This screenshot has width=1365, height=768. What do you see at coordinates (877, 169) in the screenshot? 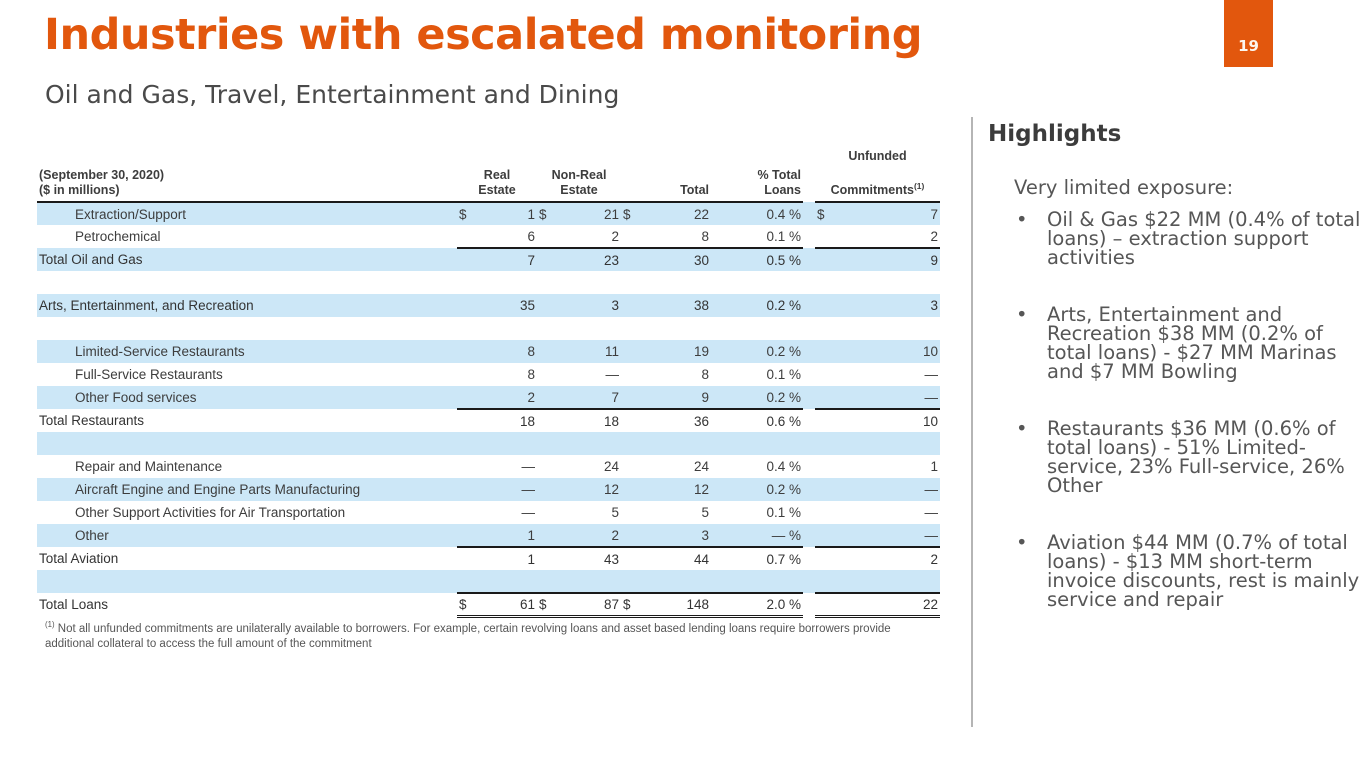
I see `col-header-unfunded-commitments: Unfunded Commitments(1)` at bounding box center [877, 169].